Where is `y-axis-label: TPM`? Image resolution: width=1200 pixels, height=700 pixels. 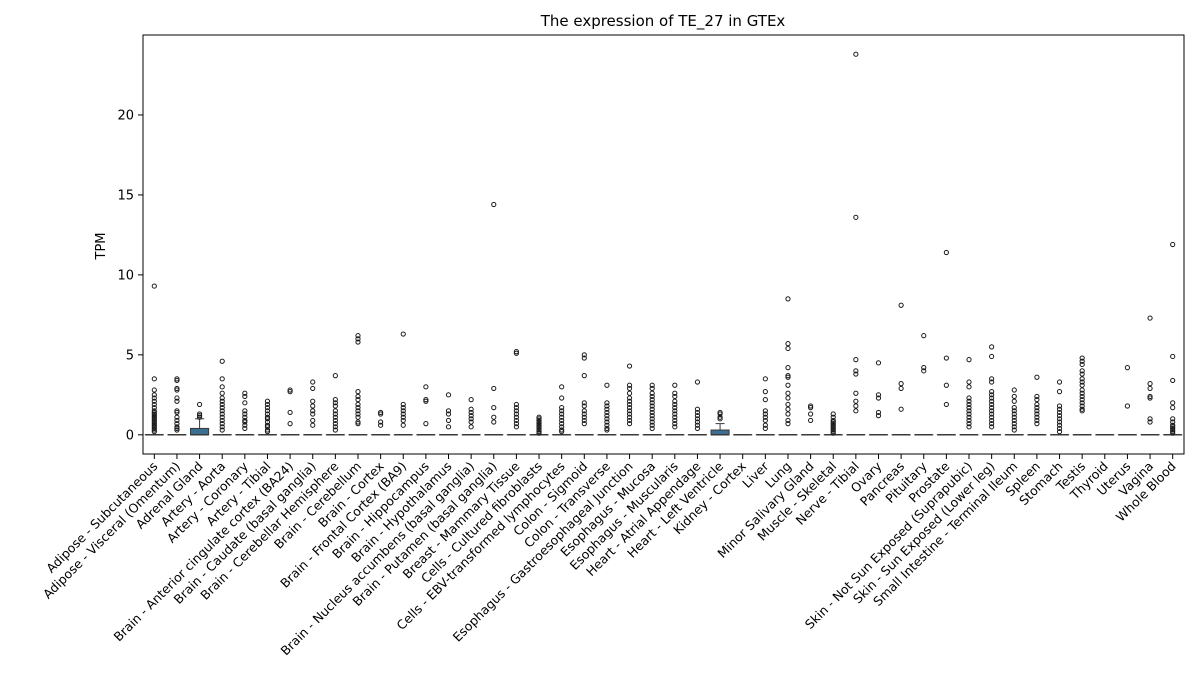 y-axis-label: TPM is located at coordinates (101, 247).